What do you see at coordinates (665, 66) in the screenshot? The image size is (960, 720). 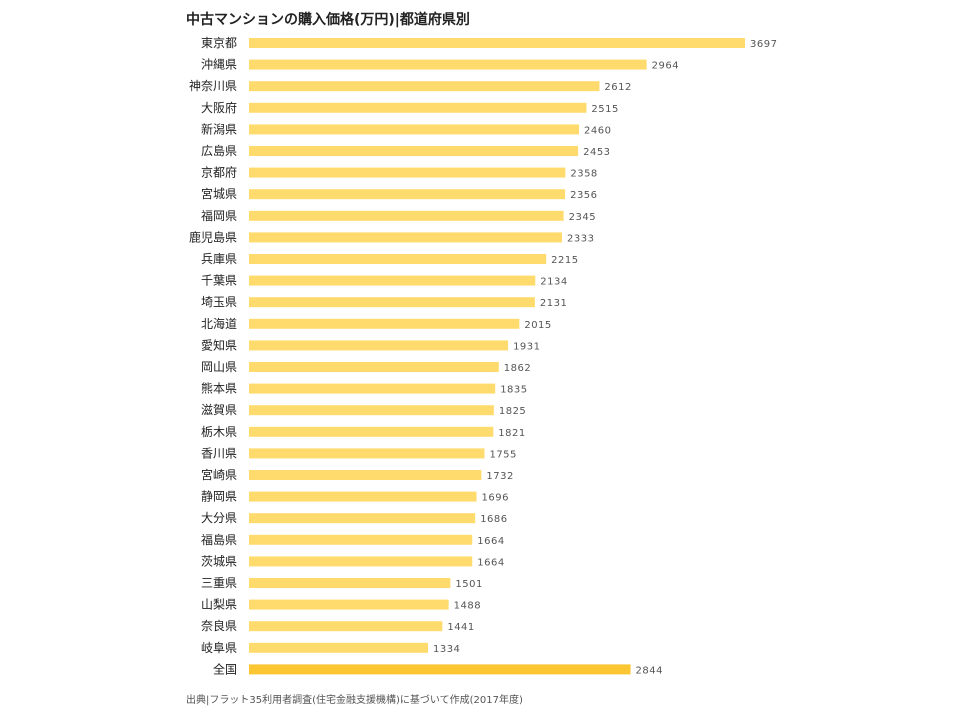 I see `value-label: 2964` at bounding box center [665, 66].